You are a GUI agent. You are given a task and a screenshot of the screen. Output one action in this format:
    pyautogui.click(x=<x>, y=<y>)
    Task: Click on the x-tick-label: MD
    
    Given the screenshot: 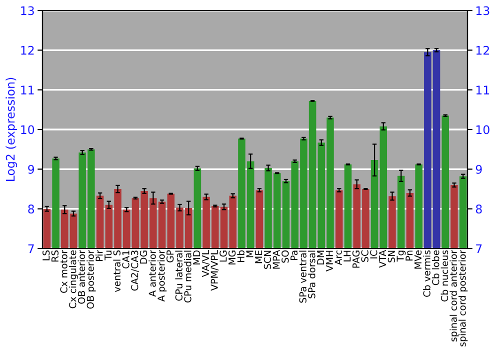 What is the action you would take?
    pyautogui.click(x=196, y=257)
    